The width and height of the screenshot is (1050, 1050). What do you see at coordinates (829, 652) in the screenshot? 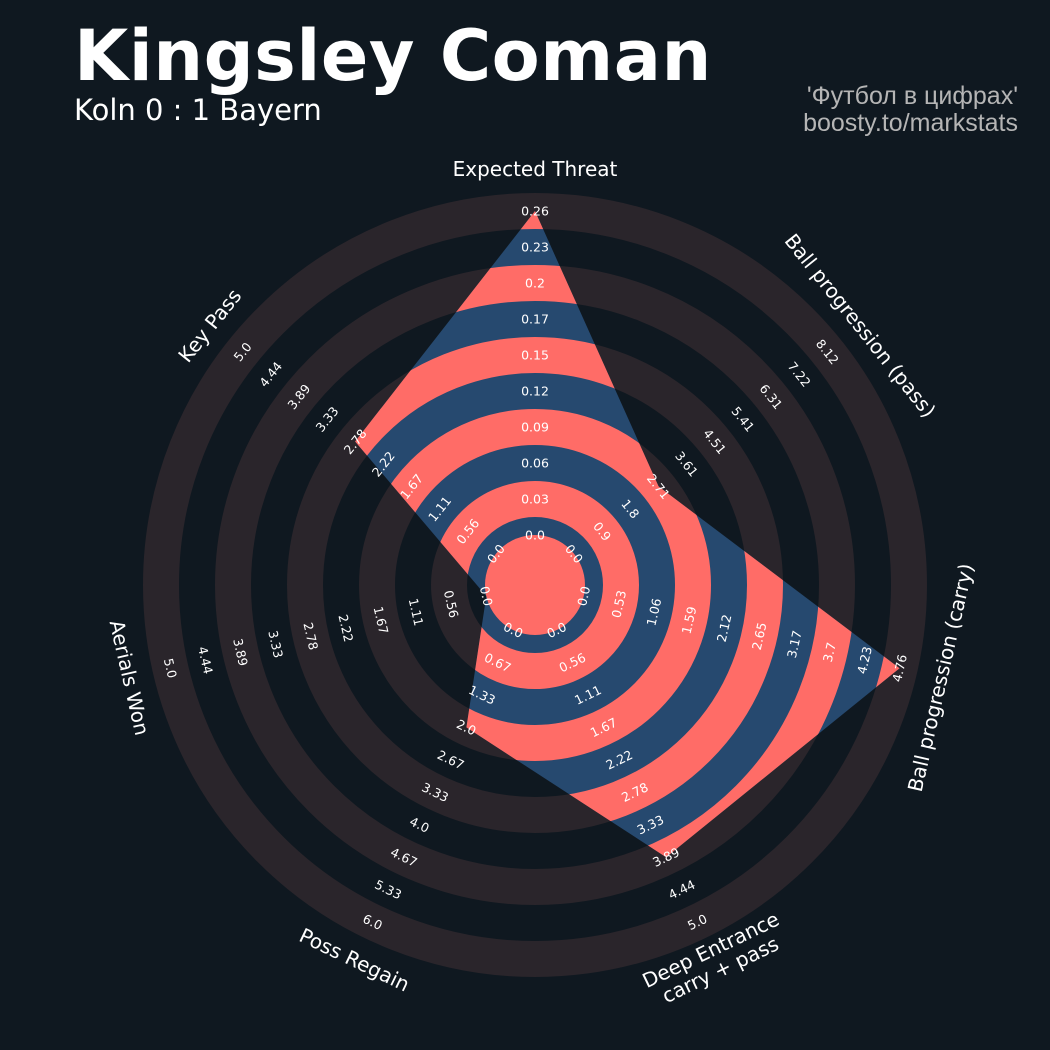
I see `tick-label: 3.7` at bounding box center [829, 652].